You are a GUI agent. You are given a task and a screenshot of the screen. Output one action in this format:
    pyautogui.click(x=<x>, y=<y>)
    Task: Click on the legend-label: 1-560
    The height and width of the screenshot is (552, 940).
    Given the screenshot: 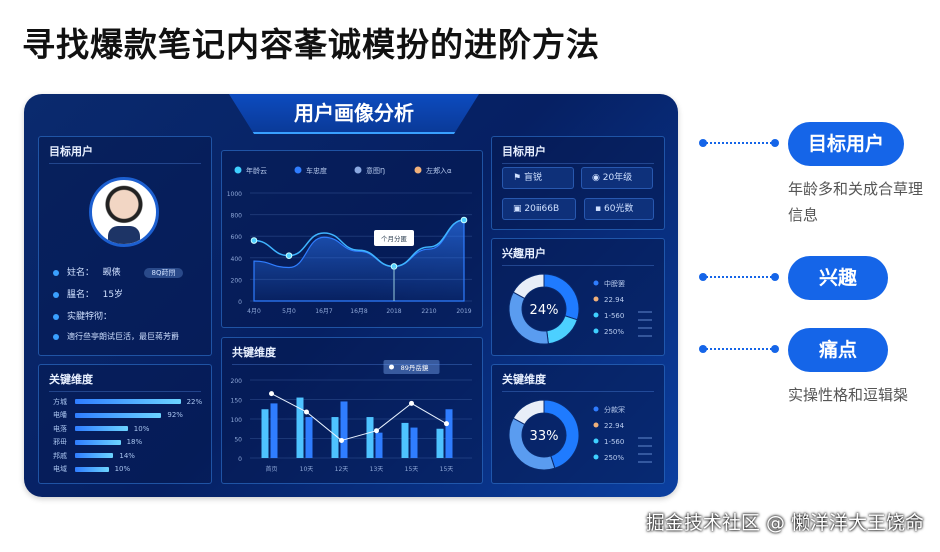 What is the action you would take?
    pyautogui.click(x=614, y=316)
    